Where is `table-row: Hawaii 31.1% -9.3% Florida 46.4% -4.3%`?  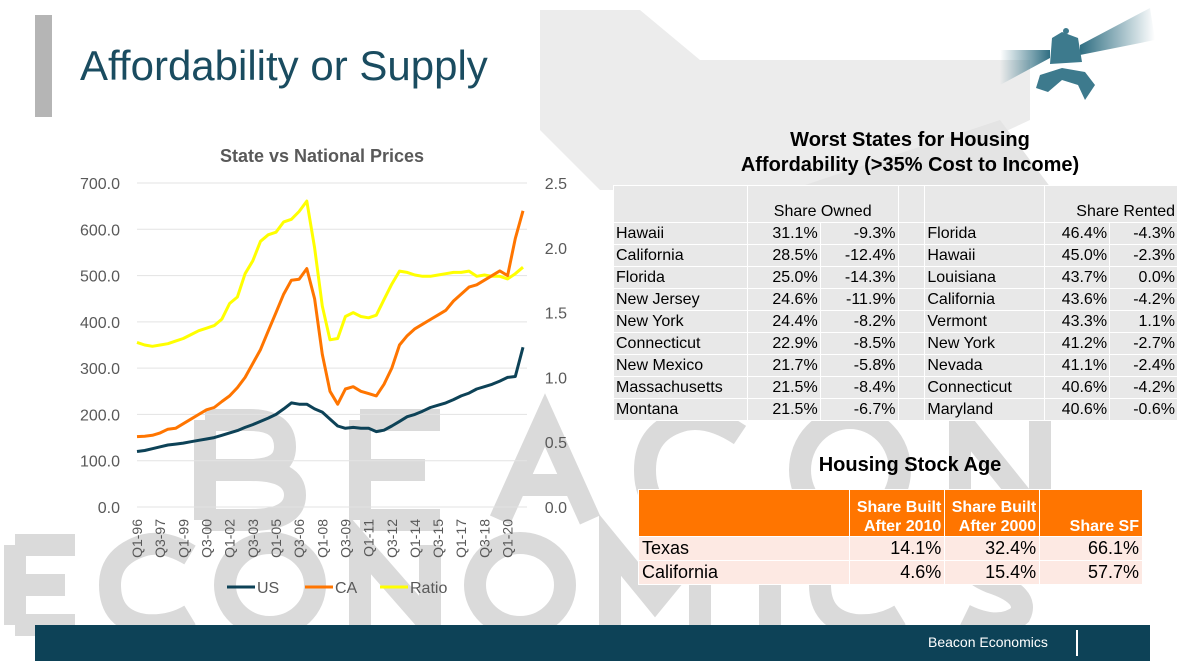
table-row: Hawaii 31.1% -9.3% Florida 46.4% -4.3% is located at coordinates (895, 233).